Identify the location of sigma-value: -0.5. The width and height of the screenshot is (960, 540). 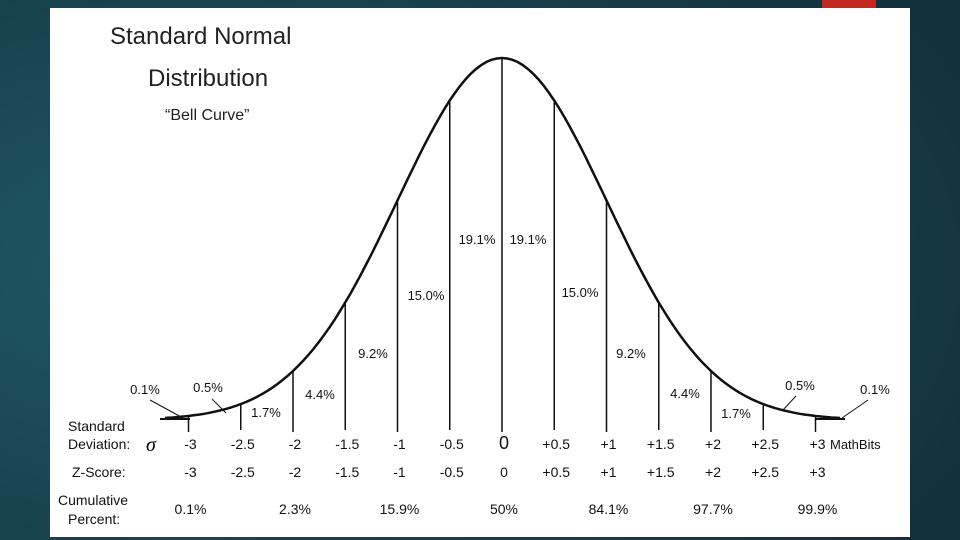
(452, 444).